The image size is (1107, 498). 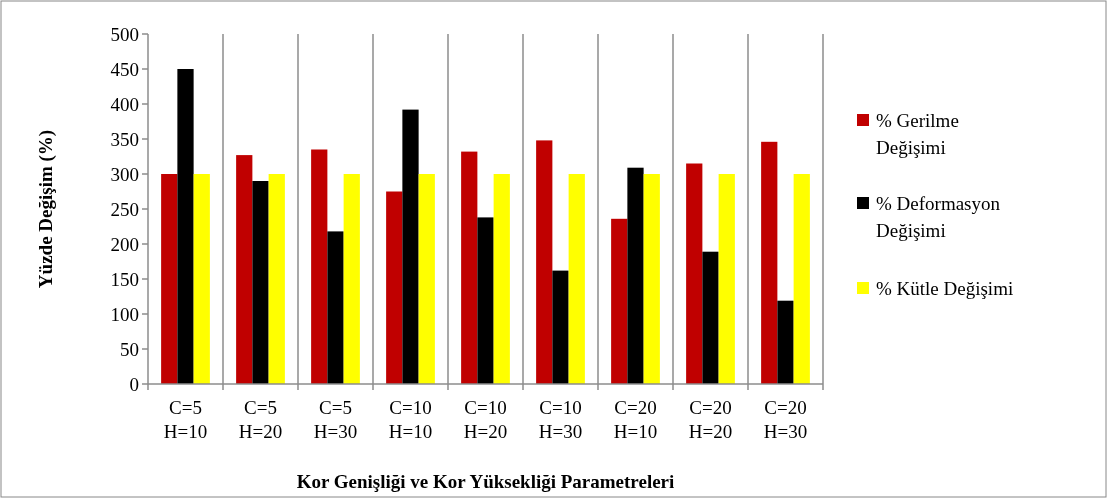 I want to click on x-tick-label: C=10 H=30, so click(x=560, y=419).